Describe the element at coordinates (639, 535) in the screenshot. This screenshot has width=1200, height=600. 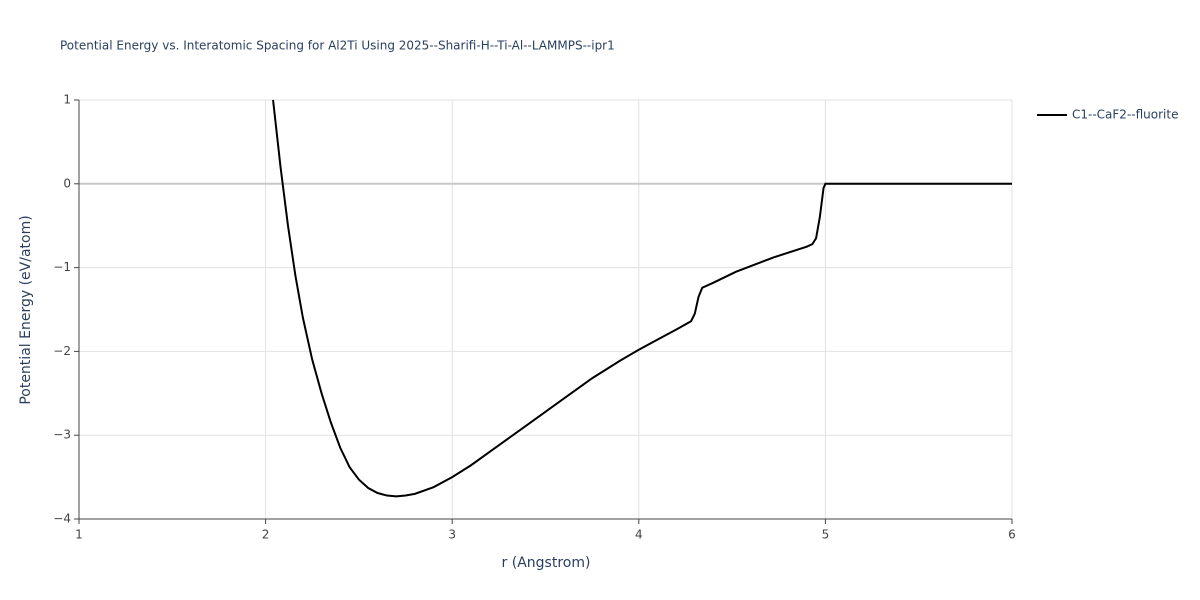
I see `x-tick-label: 4` at that location.